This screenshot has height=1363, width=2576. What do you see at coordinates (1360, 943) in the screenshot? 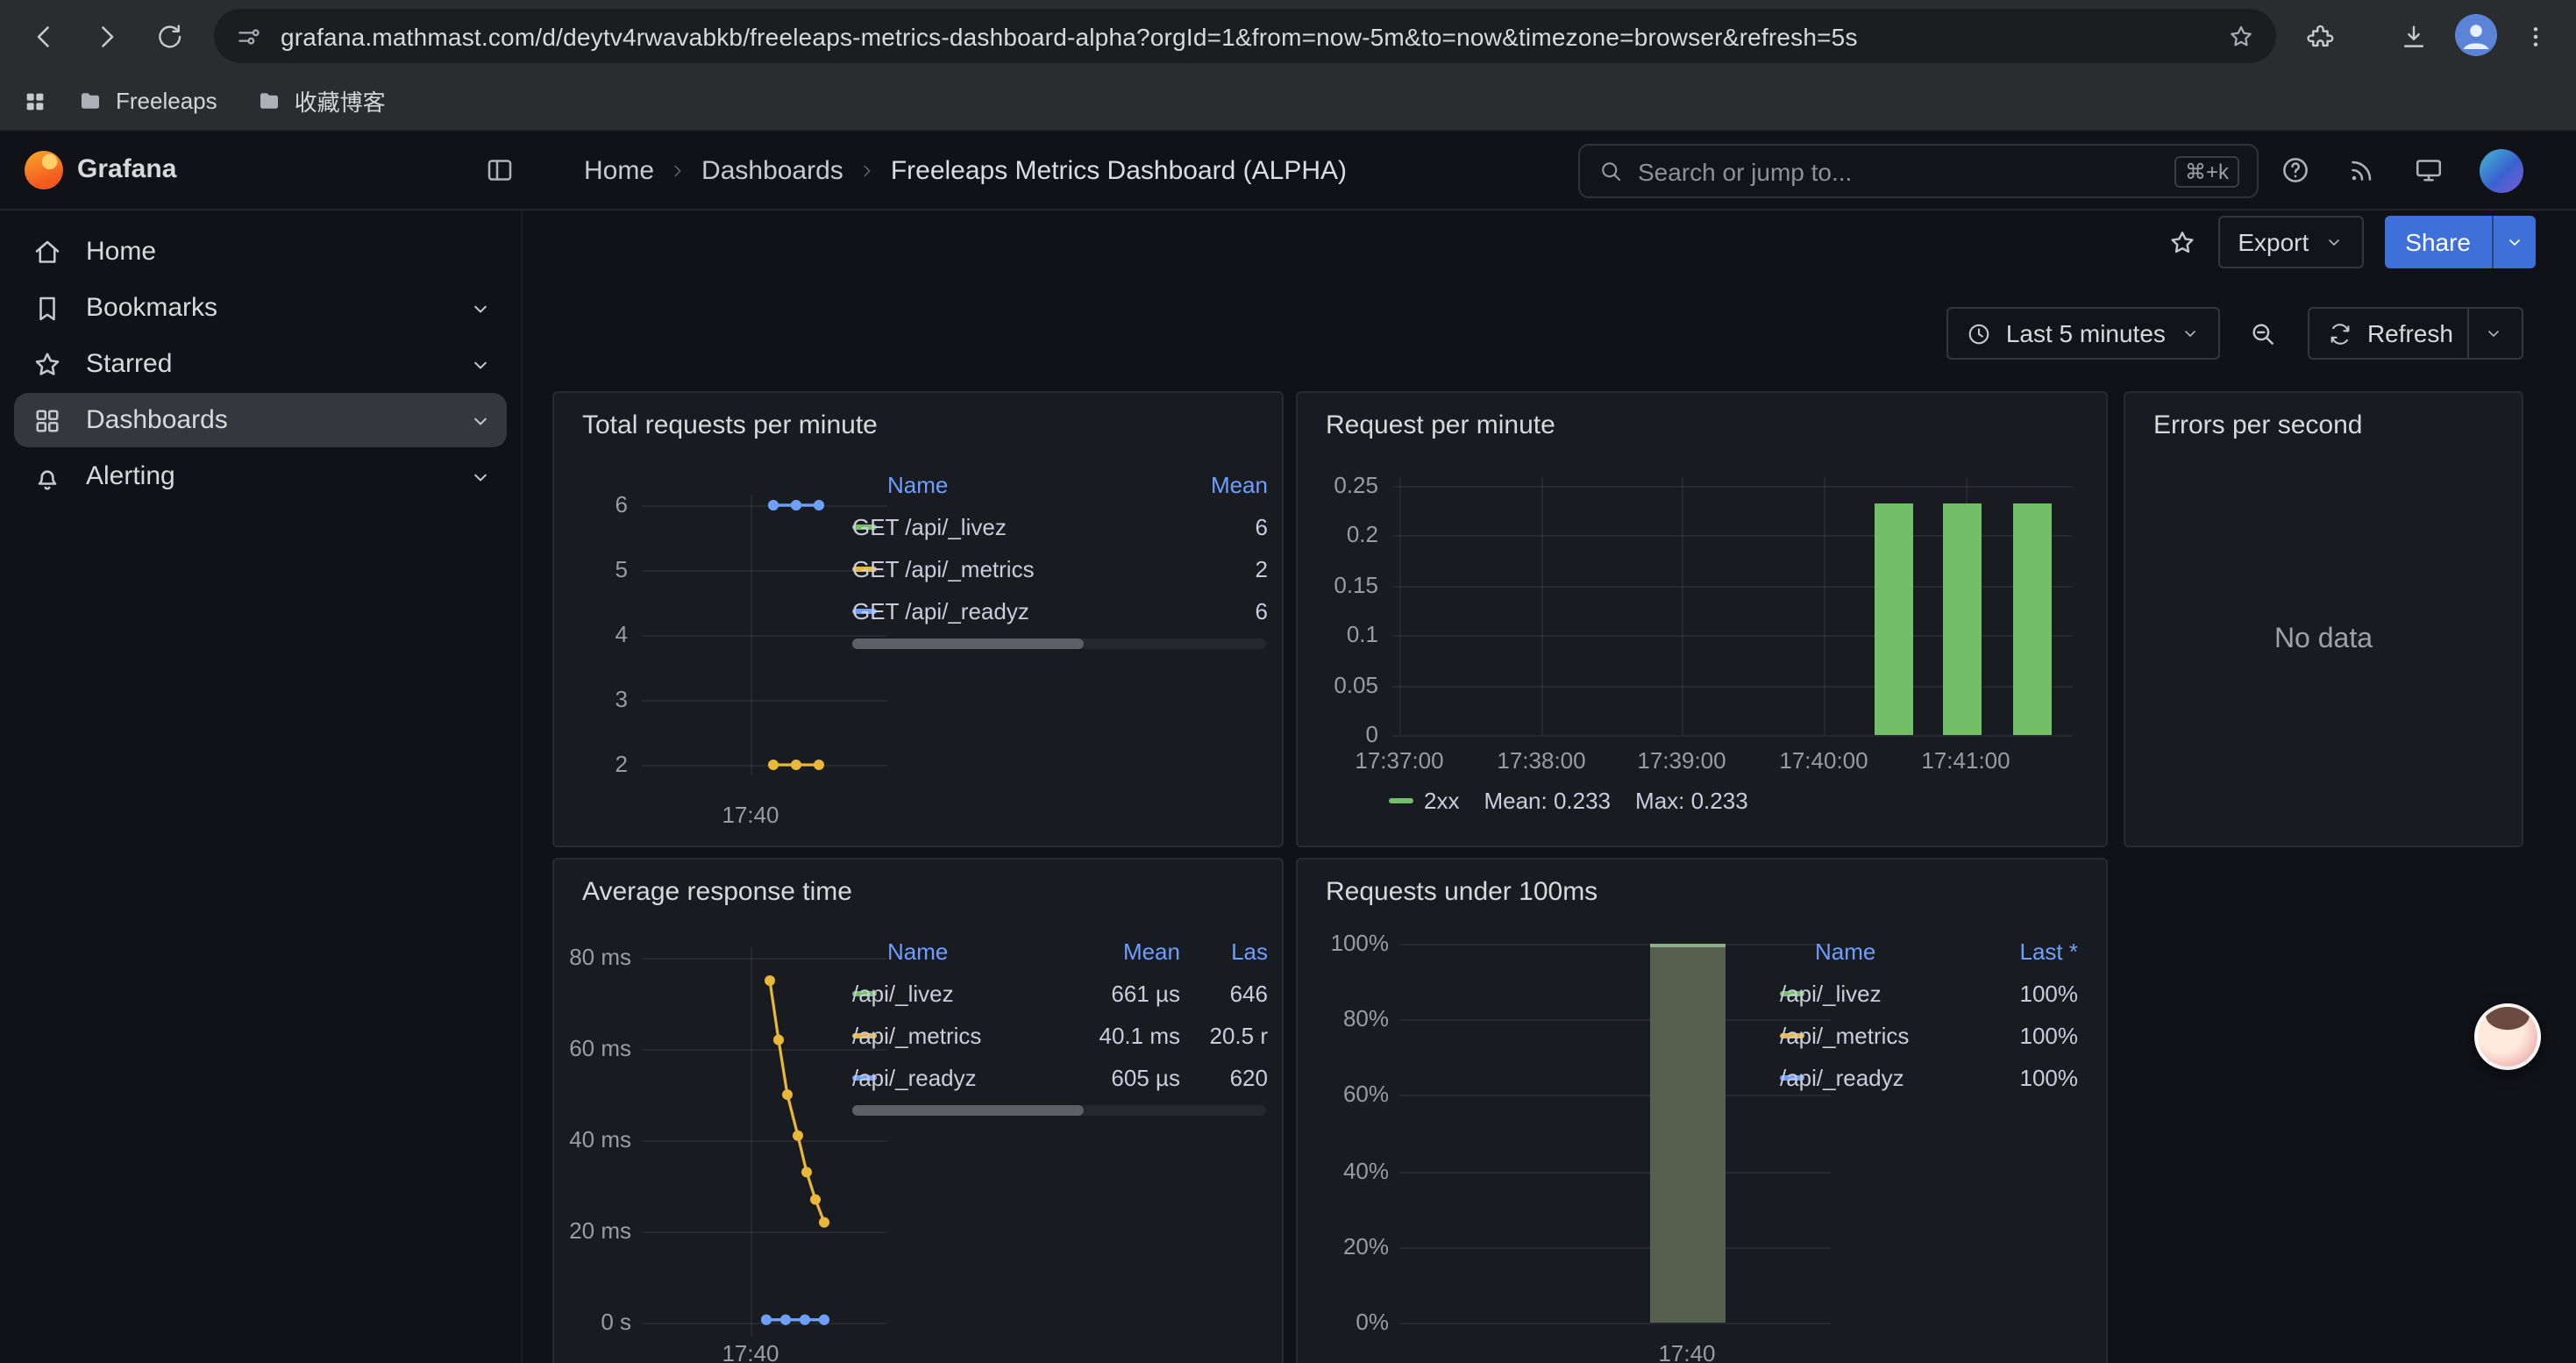
I see `y-tick-label: 100%` at bounding box center [1360, 943].